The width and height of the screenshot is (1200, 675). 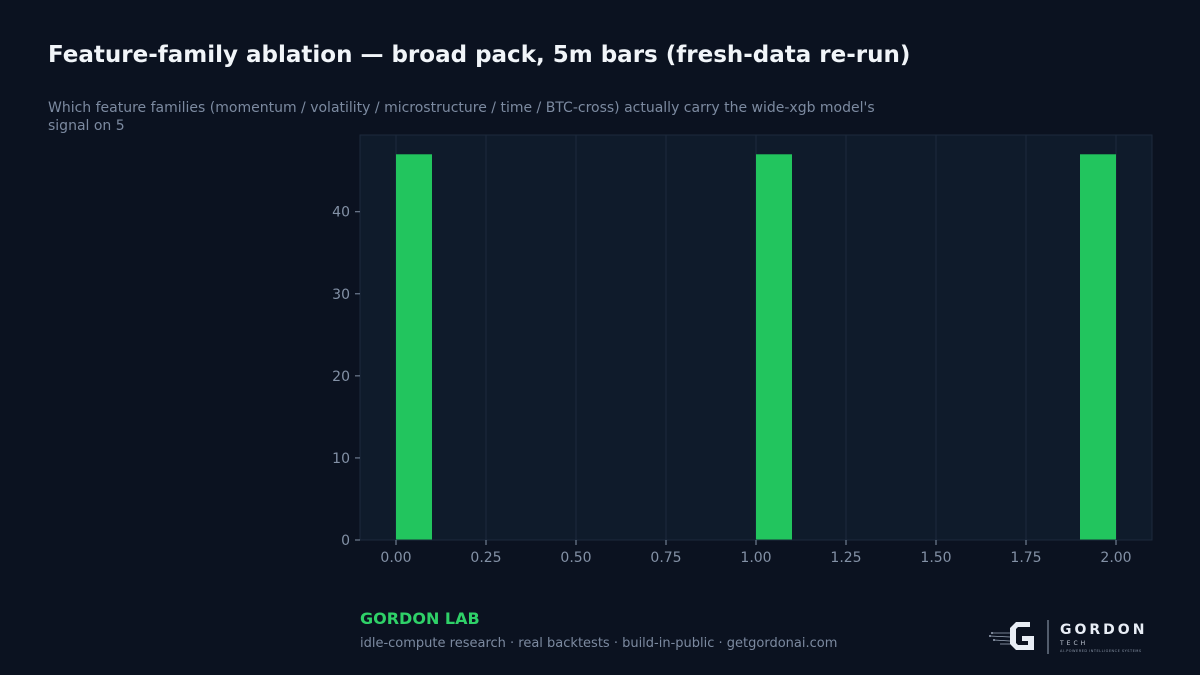 I want to click on brand-label: GORDON LAB, so click(x=420, y=618).